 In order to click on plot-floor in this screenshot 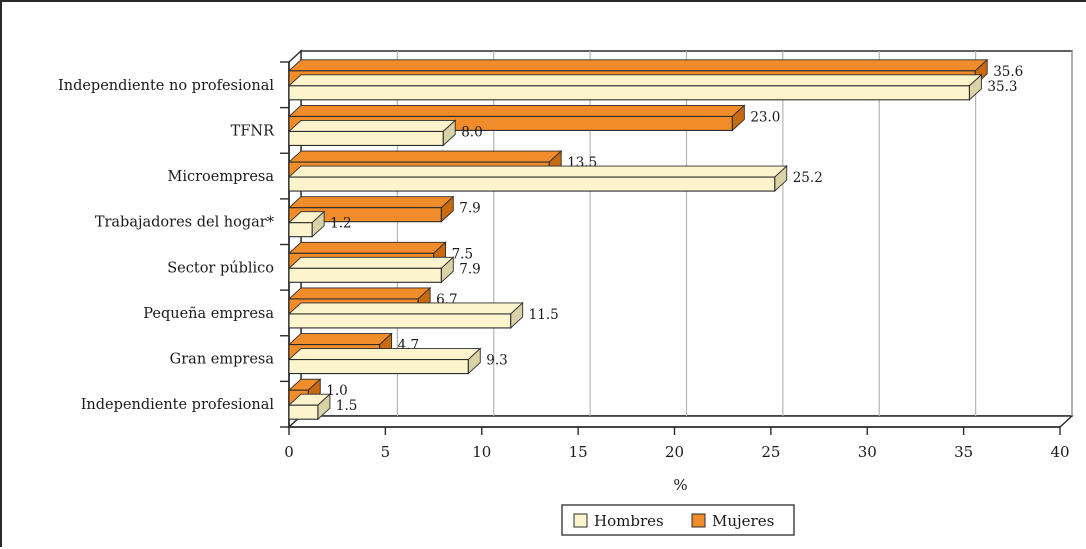, I will do `click(680, 421)`.